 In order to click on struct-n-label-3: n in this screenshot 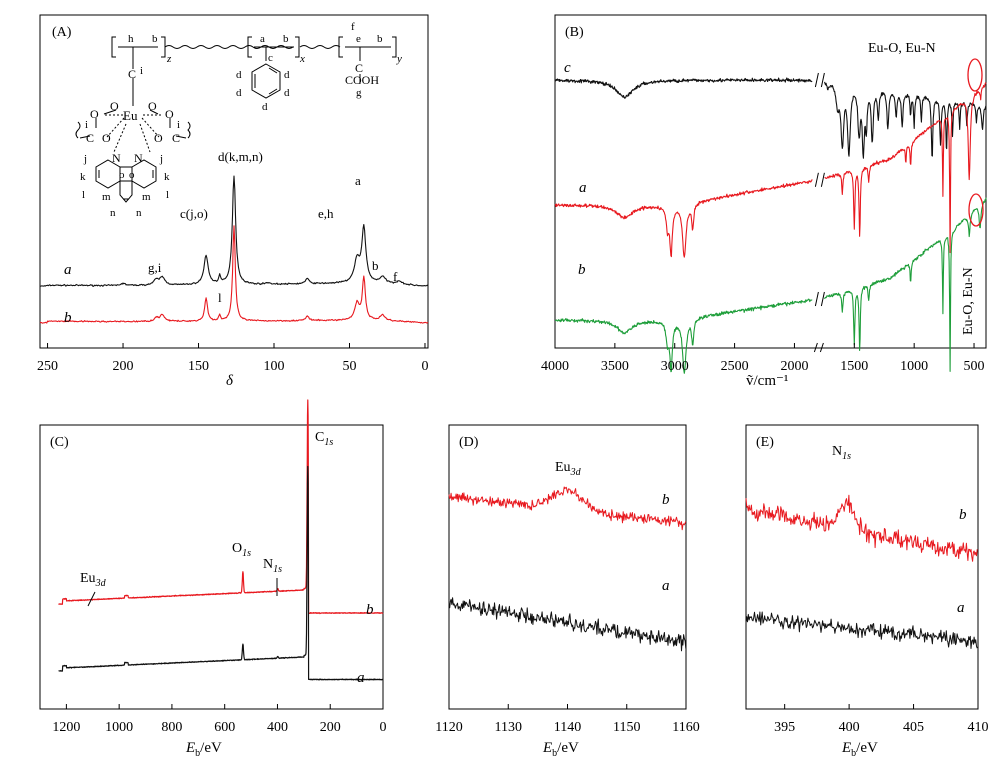, I will do `click(113, 213)`.